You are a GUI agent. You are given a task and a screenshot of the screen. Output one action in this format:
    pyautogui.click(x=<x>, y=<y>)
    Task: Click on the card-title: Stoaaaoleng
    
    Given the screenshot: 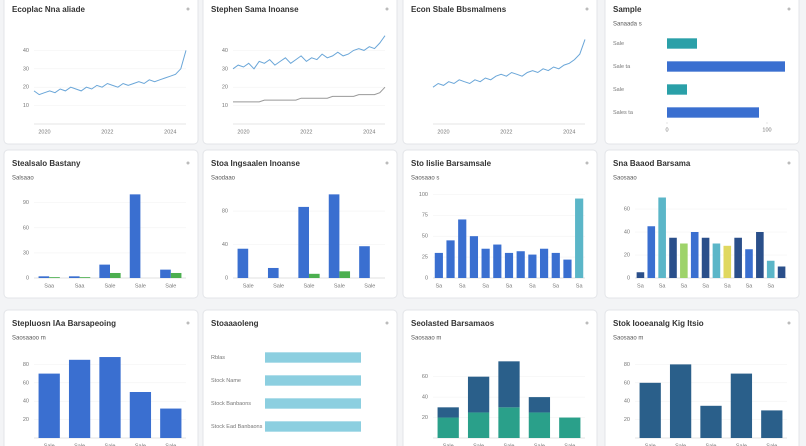 What is the action you would take?
    pyautogui.click(x=235, y=323)
    